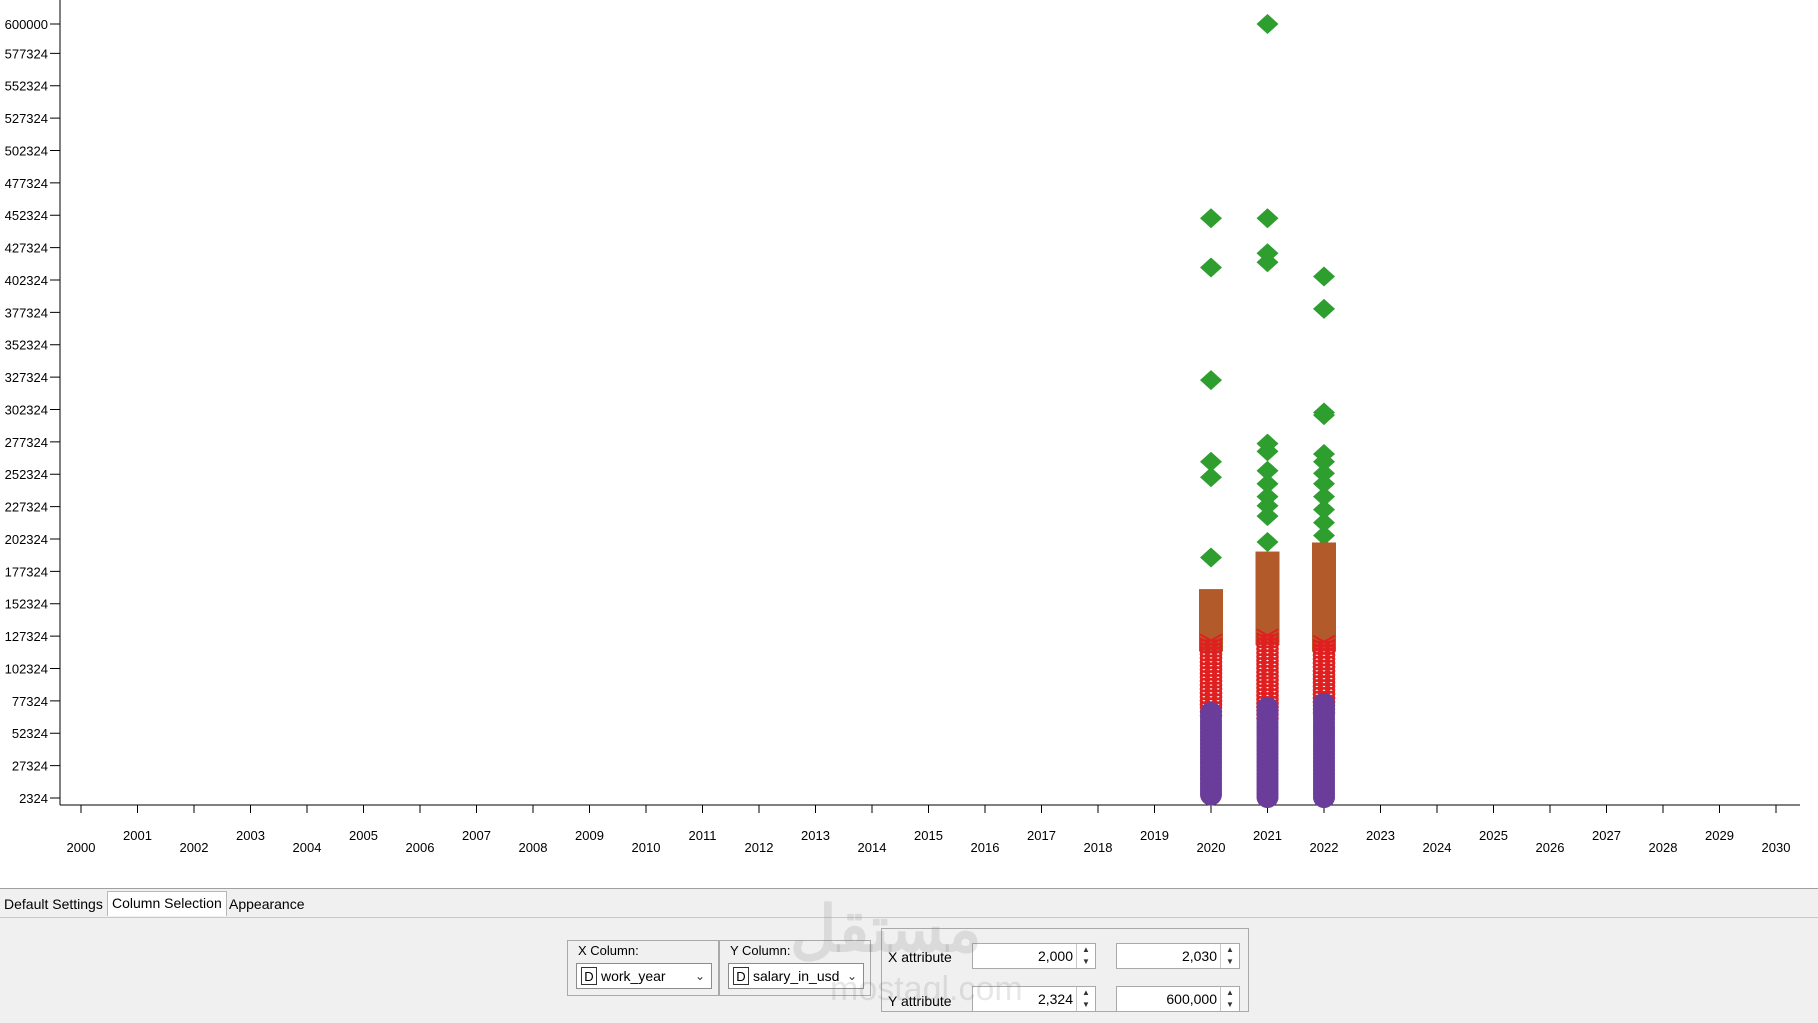 The height and width of the screenshot is (1023, 1818). I want to click on x-tick-label: 2003, so click(250, 835).